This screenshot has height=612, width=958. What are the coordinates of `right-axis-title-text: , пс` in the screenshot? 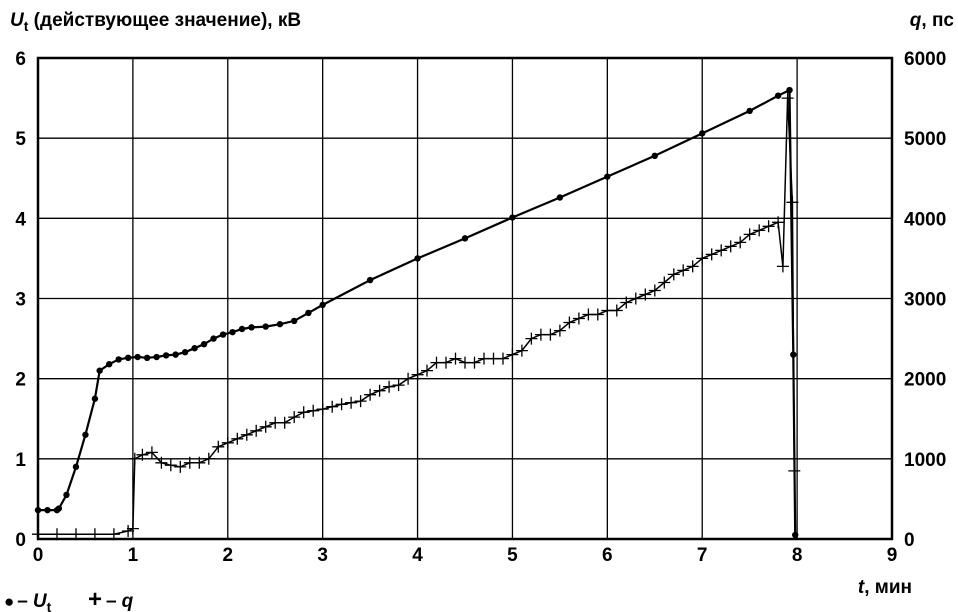 It's located at (937, 20).